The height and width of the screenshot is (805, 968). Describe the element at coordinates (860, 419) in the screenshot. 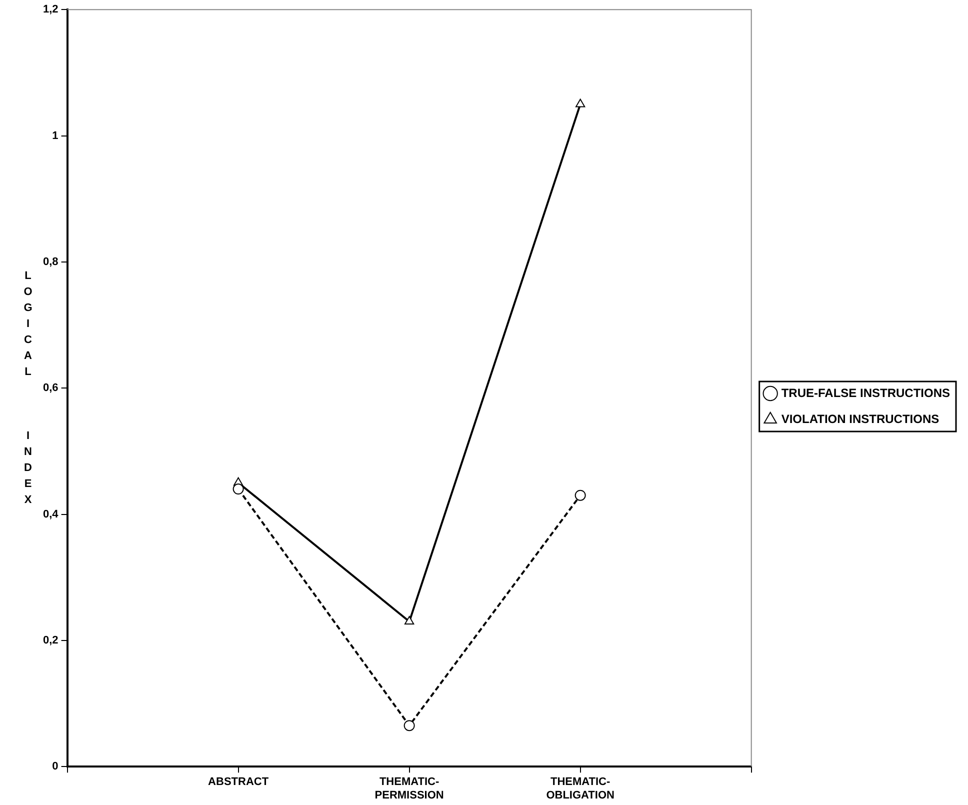

I see `legend-label: VIOLATION INSTRUCTIONS` at that location.